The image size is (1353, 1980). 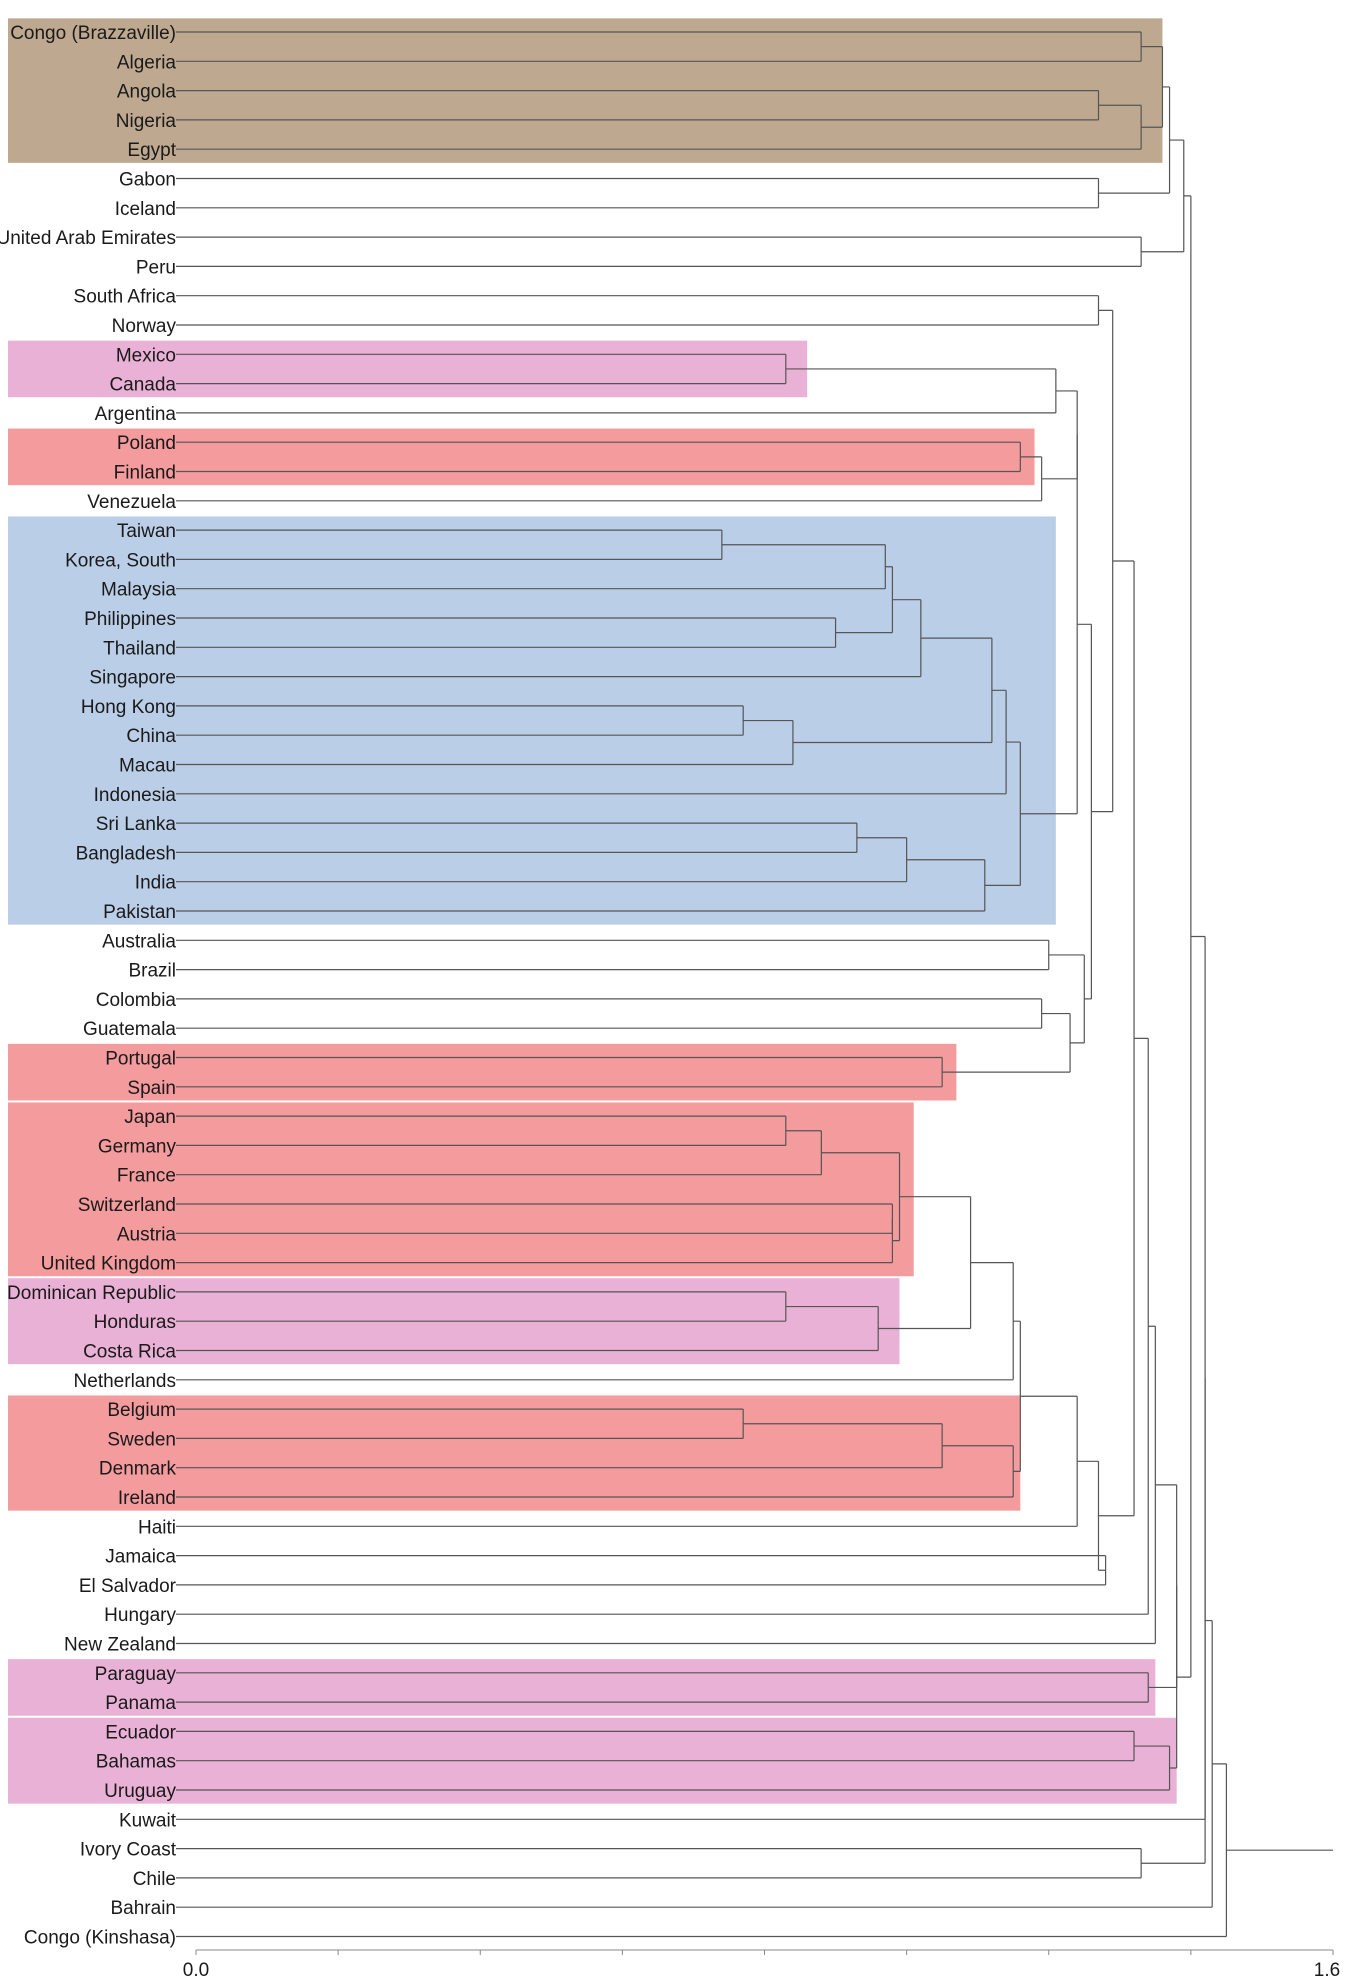 What do you see at coordinates (125, 297) in the screenshot?
I see `leaf-label: South Africa` at bounding box center [125, 297].